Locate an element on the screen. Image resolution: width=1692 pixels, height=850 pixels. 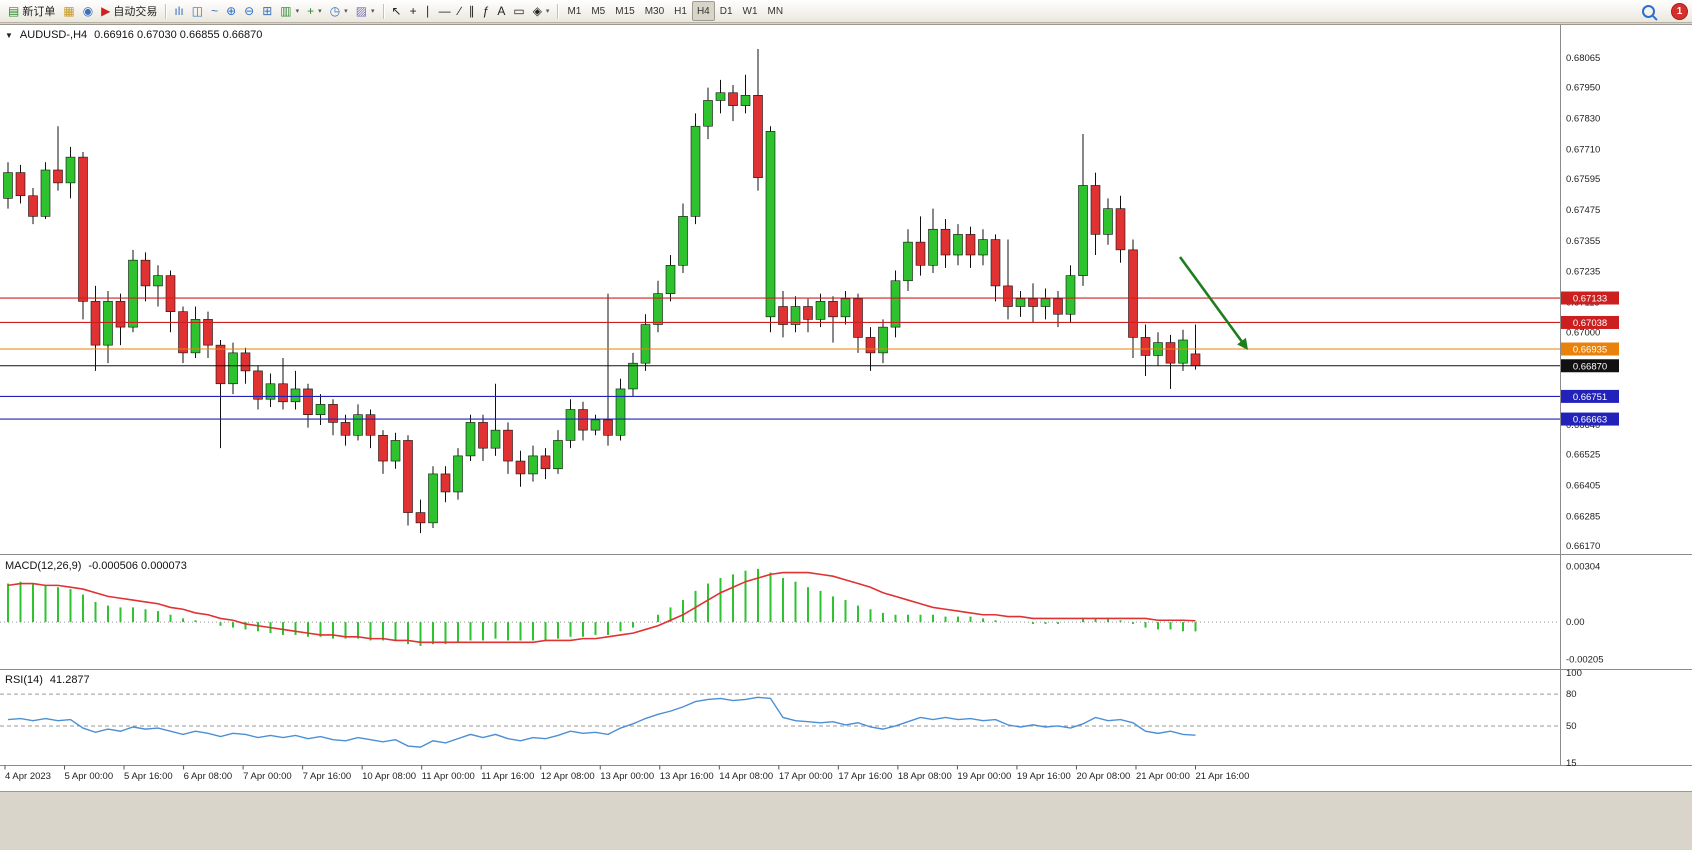
channel-icon: ∥ is located at coordinates (471, 11).